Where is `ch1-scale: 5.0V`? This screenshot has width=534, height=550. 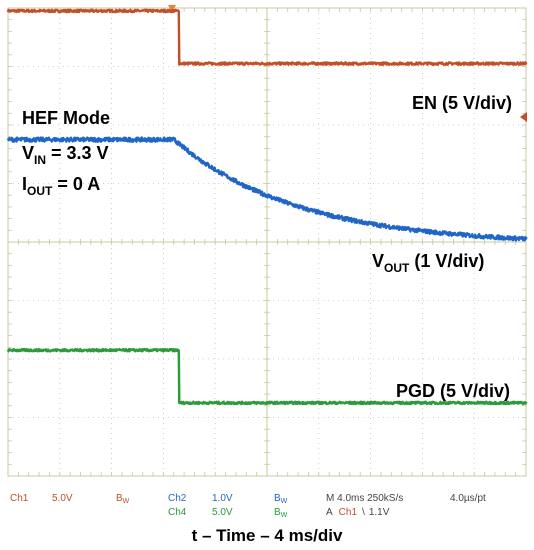 ch1-scale: 5.0V is located at coordinates (62, 498).